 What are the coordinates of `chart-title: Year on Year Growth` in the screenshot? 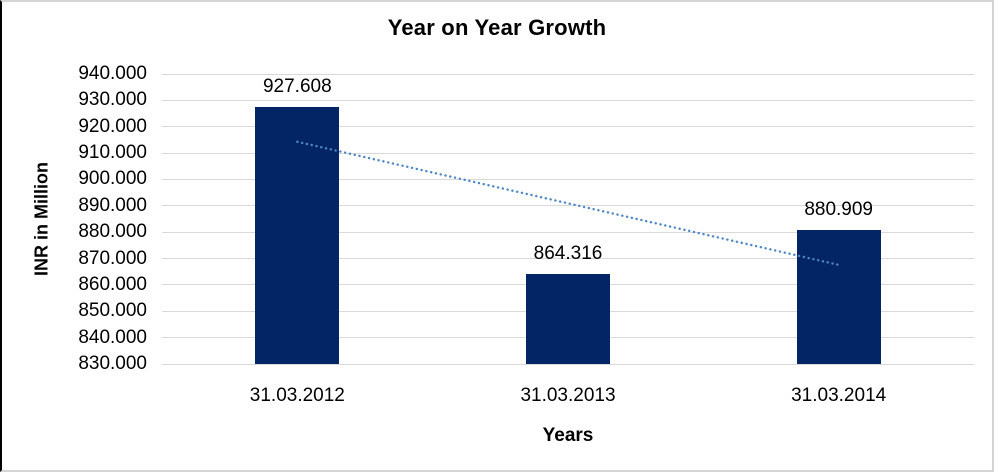 It's located at (497, 27).